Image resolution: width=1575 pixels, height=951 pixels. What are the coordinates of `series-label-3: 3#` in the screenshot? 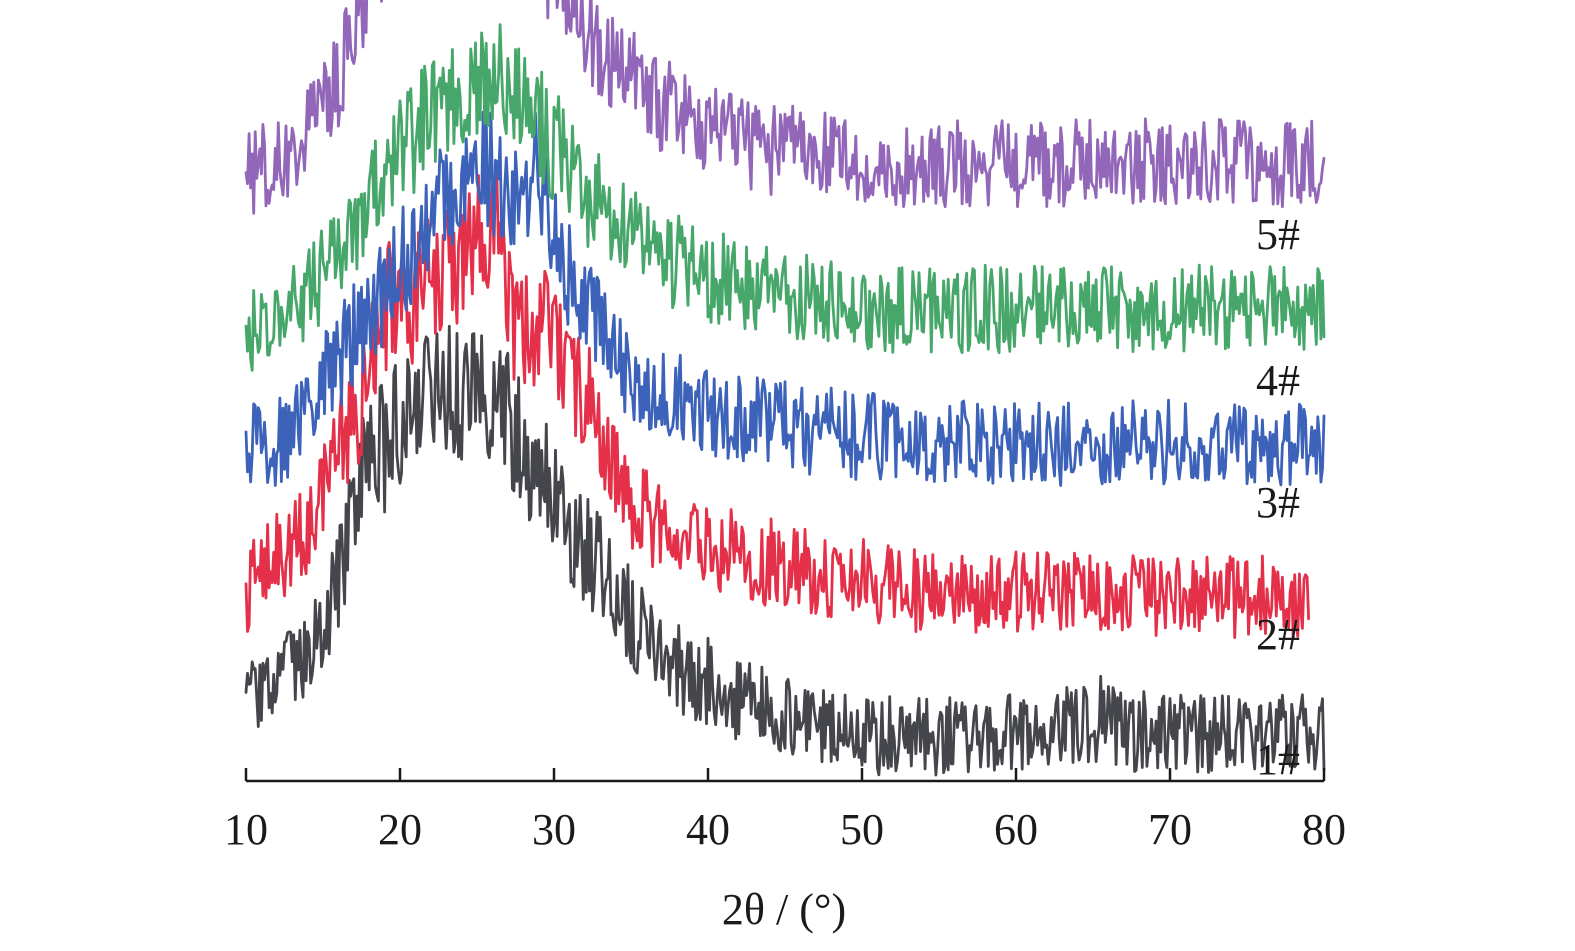 It's located at (1278, 502).